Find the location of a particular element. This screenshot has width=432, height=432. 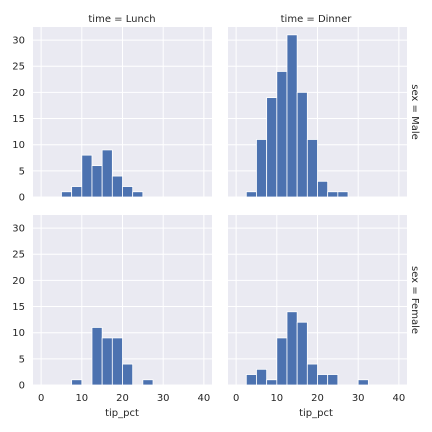

facet-title-lunch: time = Lunch is located at coordinates (121, 19).